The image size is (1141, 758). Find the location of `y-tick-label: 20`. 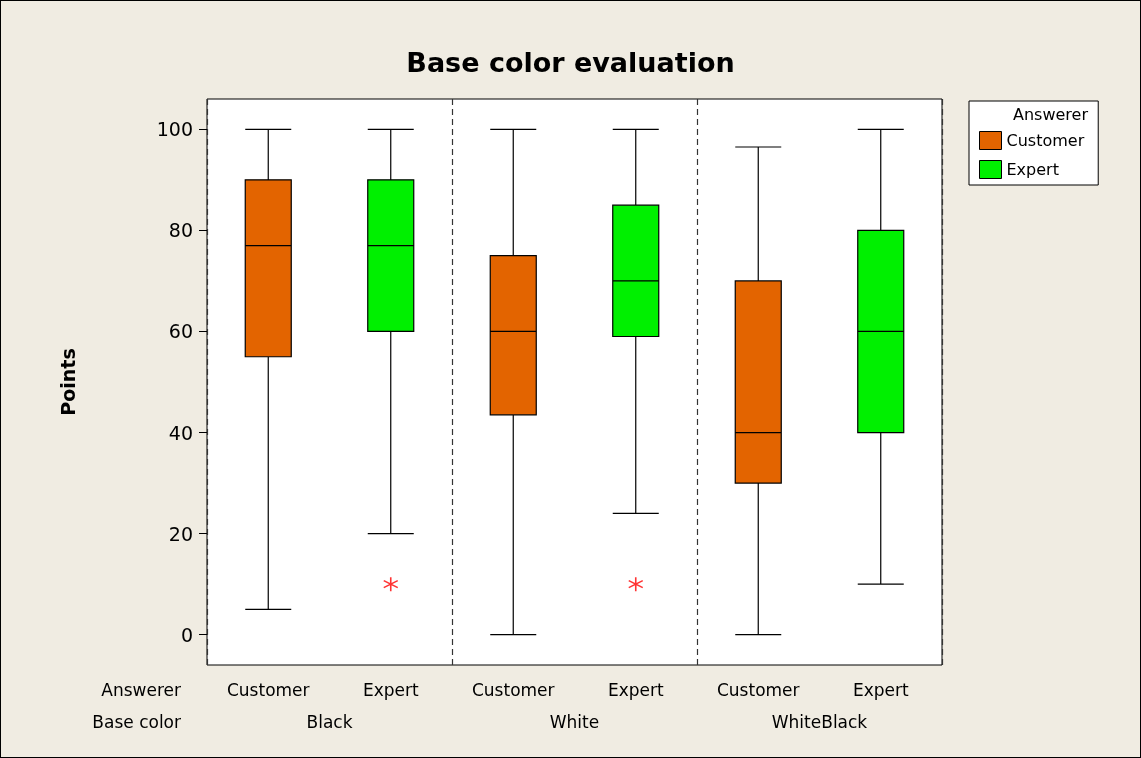

y-tick-label: 20 is located at coordinates (180, 533).